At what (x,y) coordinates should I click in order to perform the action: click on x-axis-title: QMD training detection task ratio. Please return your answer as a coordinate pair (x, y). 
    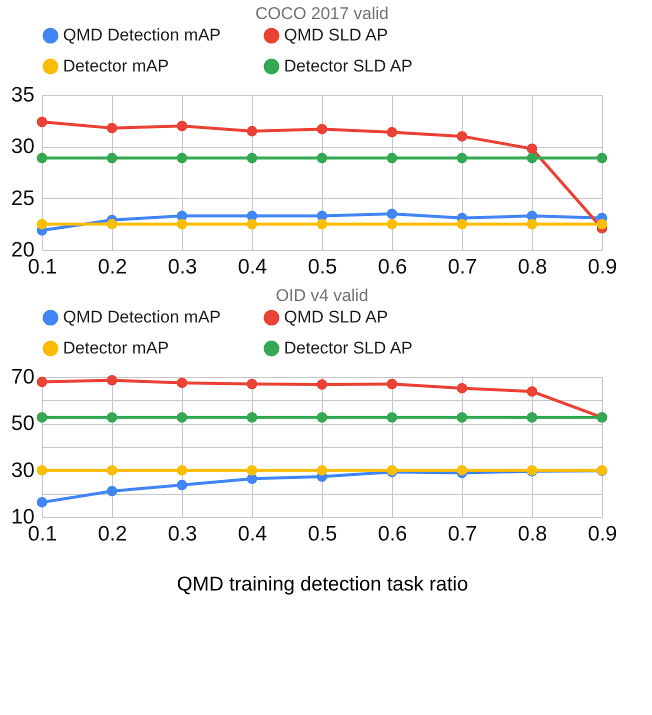
    Looking at the image, I should click on (322, 585).